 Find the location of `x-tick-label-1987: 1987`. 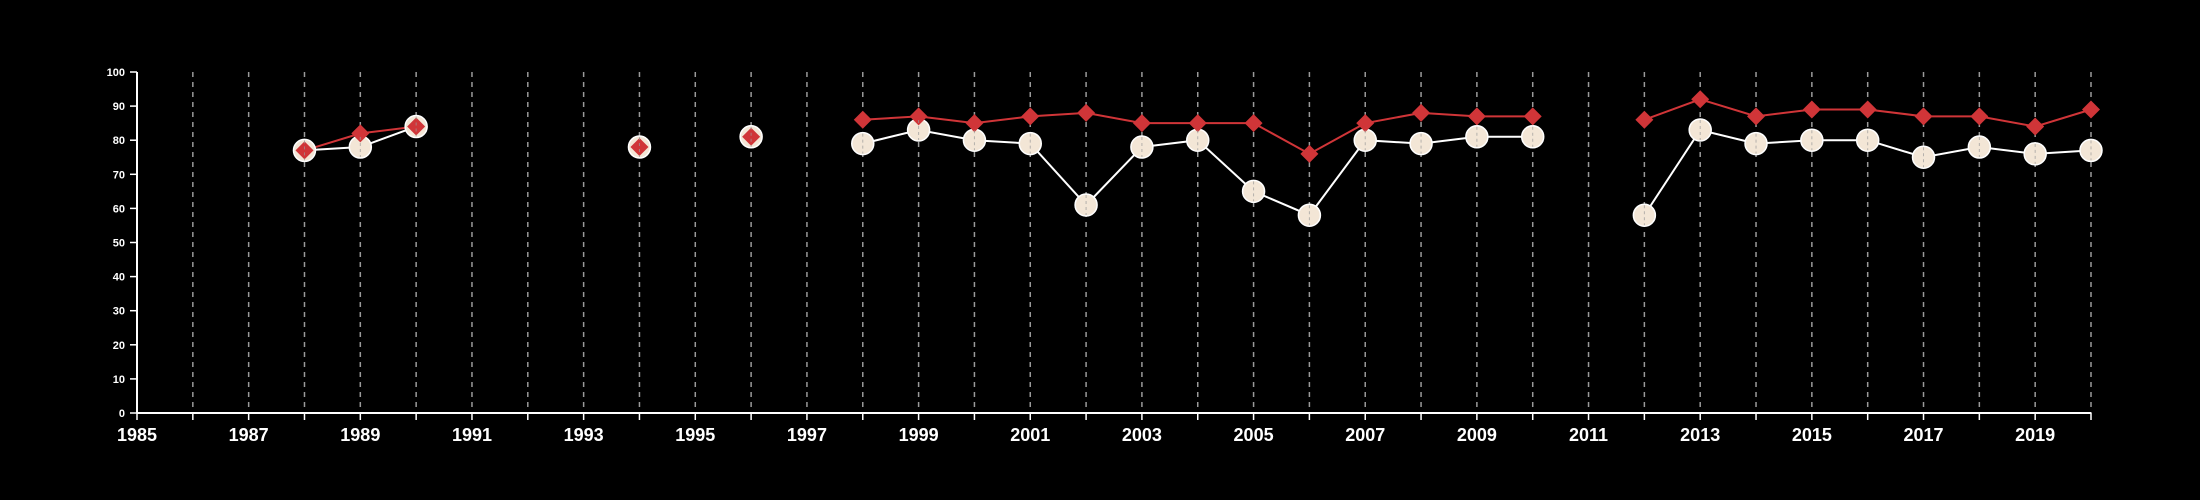

x-tick-label-1987: 1987 is located at coordinates (249, 435).